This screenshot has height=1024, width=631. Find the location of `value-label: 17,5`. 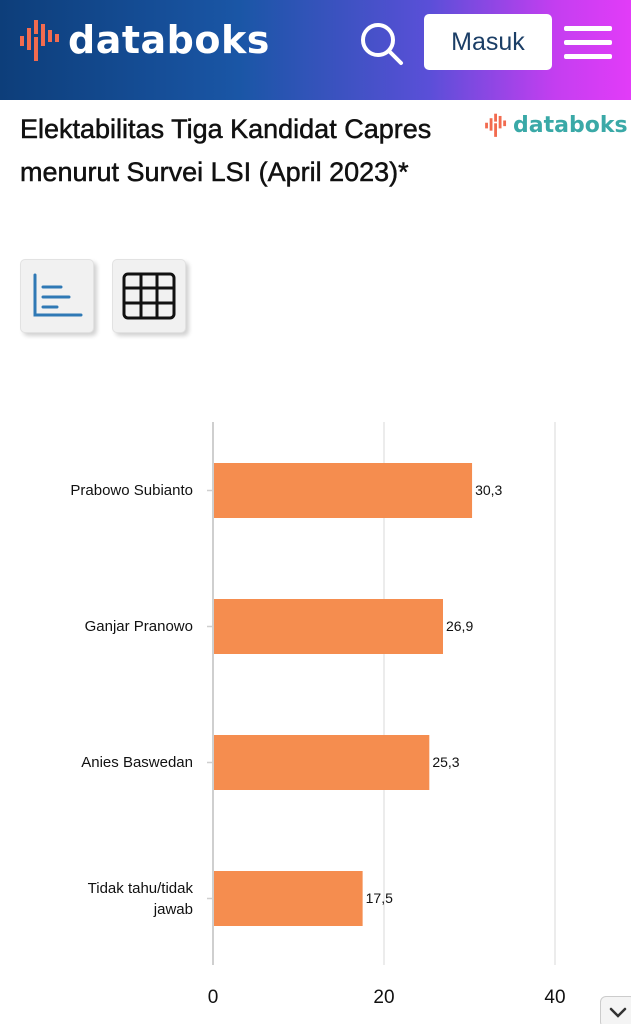

value-label: 17,5 is located at coordinates (379, 897).